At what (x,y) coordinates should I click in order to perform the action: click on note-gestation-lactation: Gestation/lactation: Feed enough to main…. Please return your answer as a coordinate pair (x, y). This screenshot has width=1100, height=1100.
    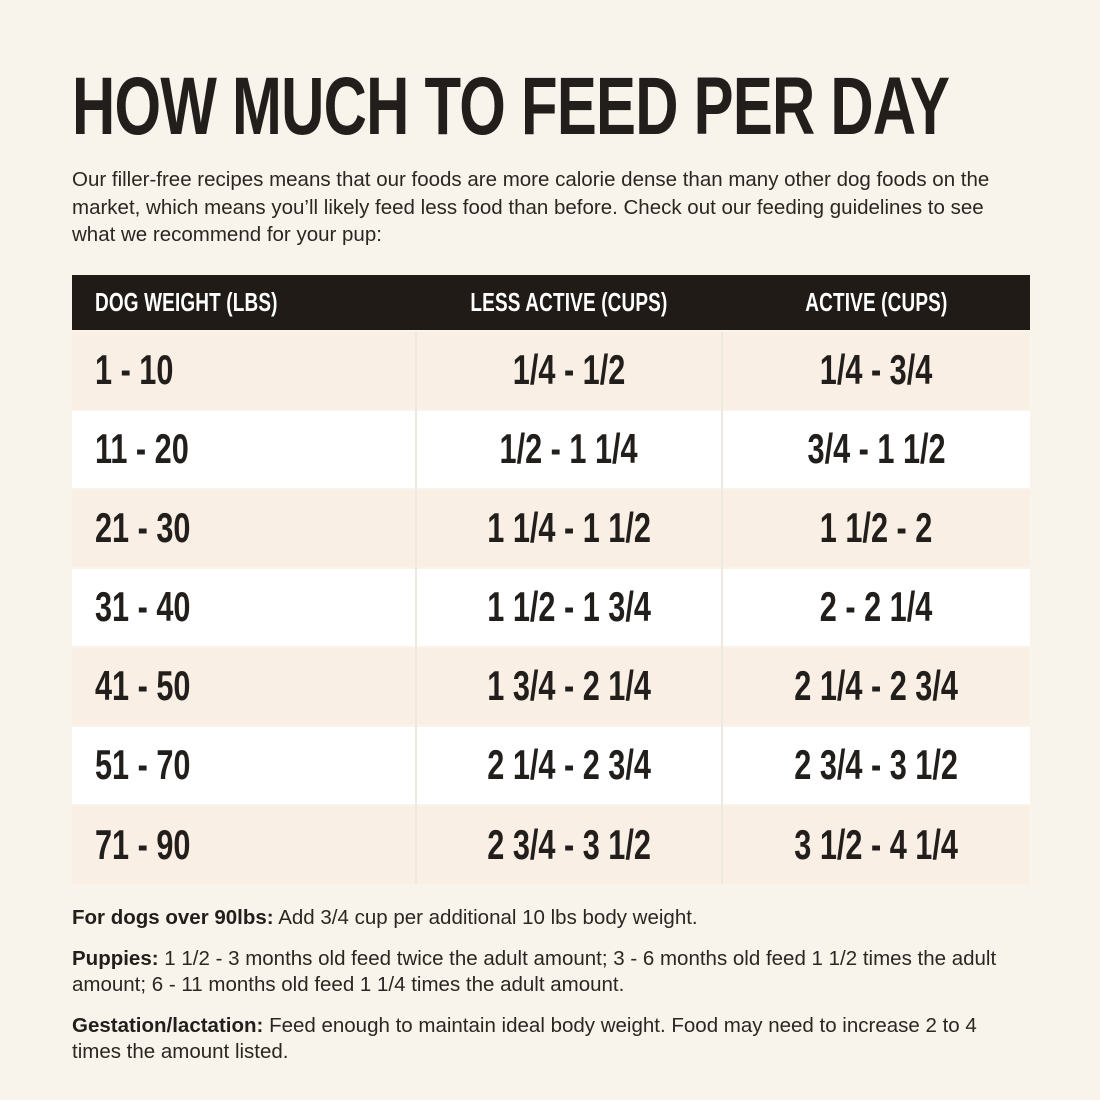
    Looking at the image, I should click on (539, 1039).